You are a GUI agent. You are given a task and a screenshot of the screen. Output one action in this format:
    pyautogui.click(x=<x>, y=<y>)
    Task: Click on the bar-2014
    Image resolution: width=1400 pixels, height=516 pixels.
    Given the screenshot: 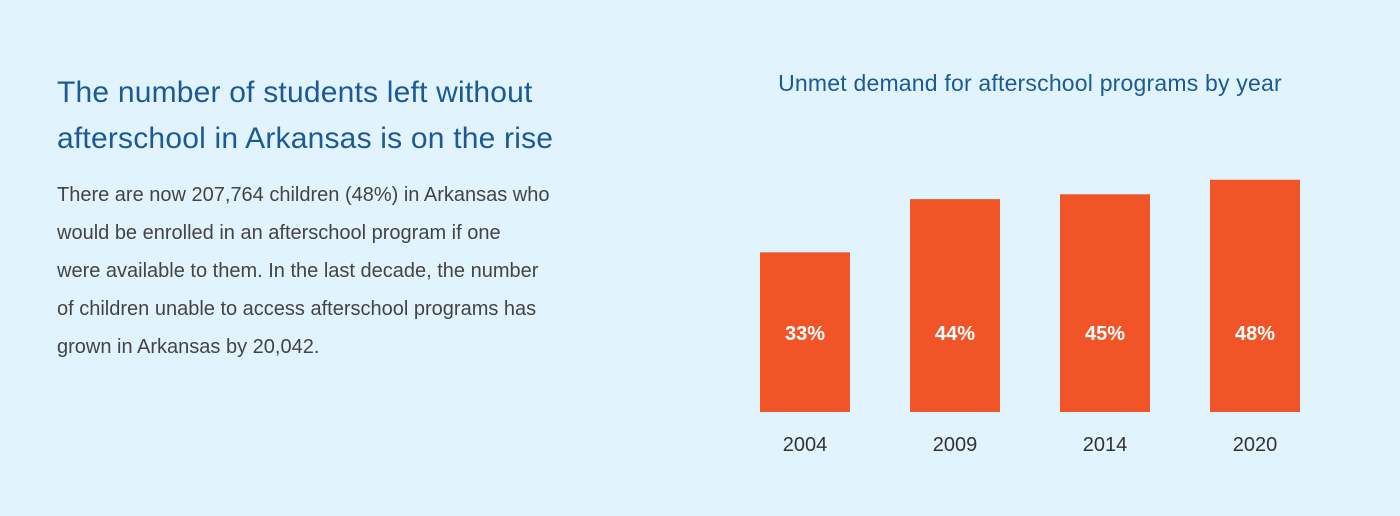 What is the action you would take?
    pyautogui.click(x=1105, y=303)
    